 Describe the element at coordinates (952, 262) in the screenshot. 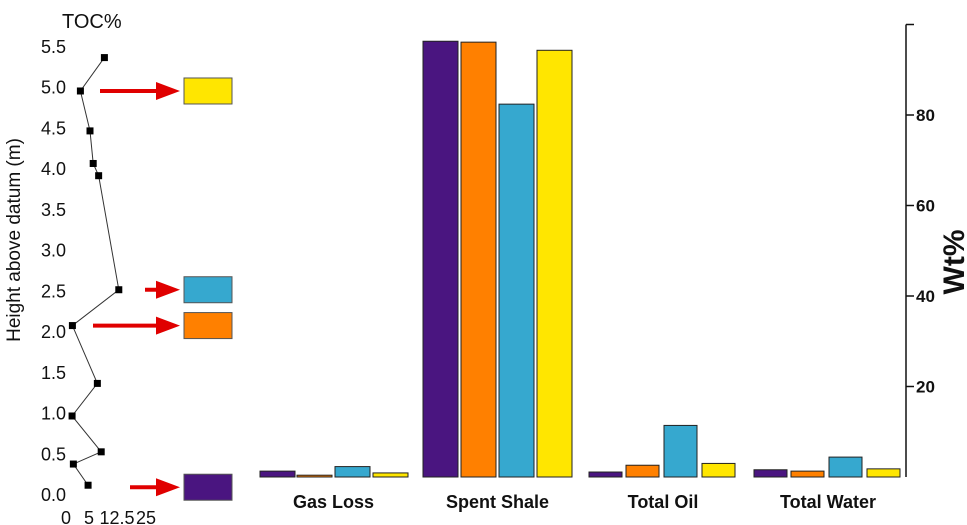

I see `wt-axis-label: Wt%` at that location.